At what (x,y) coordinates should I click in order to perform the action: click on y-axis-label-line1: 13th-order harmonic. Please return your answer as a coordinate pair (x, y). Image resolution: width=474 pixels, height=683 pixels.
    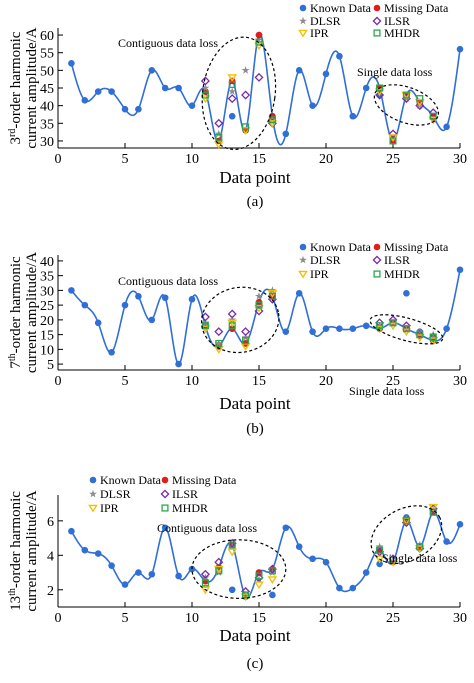
    Looking at the image, I should click on (16, 551).